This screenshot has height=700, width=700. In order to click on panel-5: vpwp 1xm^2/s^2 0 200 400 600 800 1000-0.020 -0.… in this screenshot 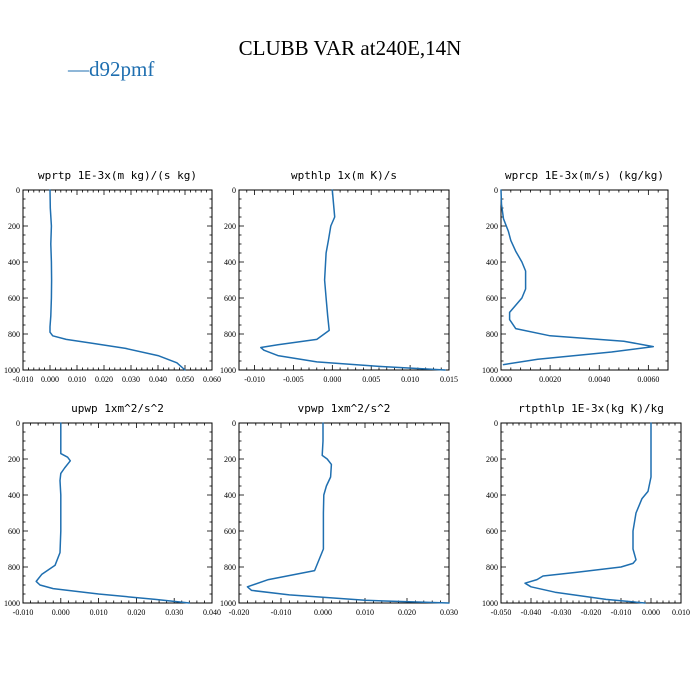, I will do `click(339, 509)`.